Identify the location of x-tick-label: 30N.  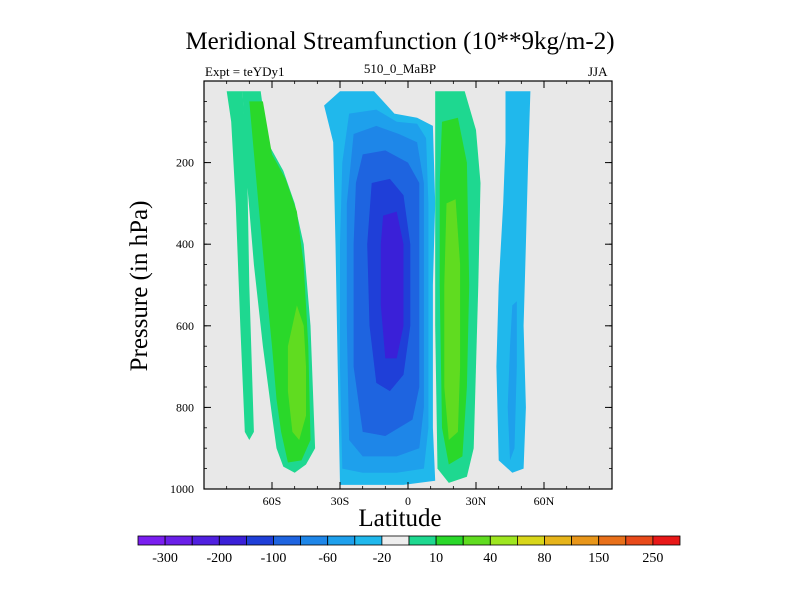
(476, 501).